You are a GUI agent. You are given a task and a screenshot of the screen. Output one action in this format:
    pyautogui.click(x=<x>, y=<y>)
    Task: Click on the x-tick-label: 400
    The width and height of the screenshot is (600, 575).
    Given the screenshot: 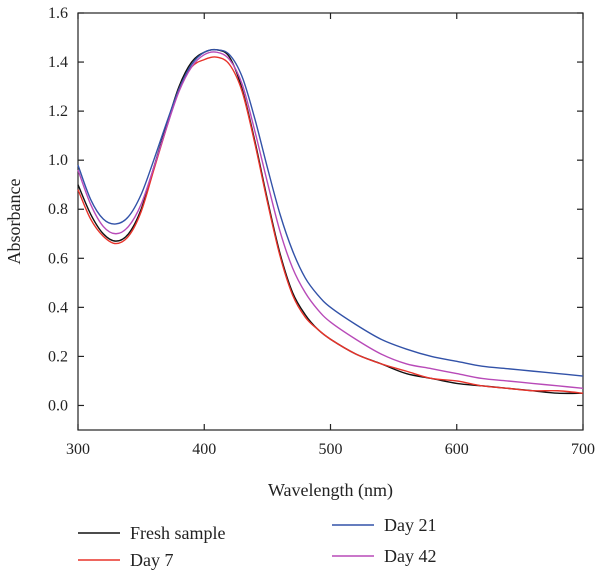 What is the action you would take?
    pyautogui.click(x=204, y=449)
    